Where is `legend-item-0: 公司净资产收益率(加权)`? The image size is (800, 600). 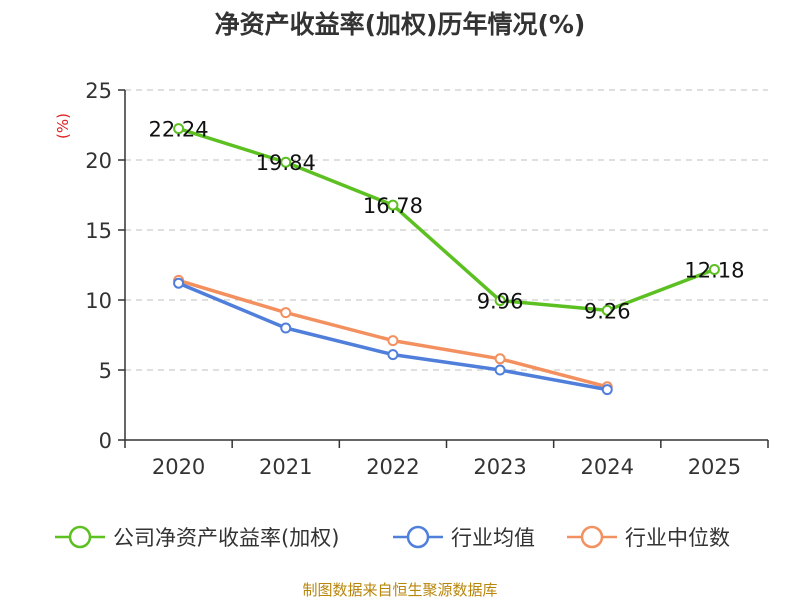 legend-item-0: 公司净资产收益率(加权) is located at coordinates (197, 537).